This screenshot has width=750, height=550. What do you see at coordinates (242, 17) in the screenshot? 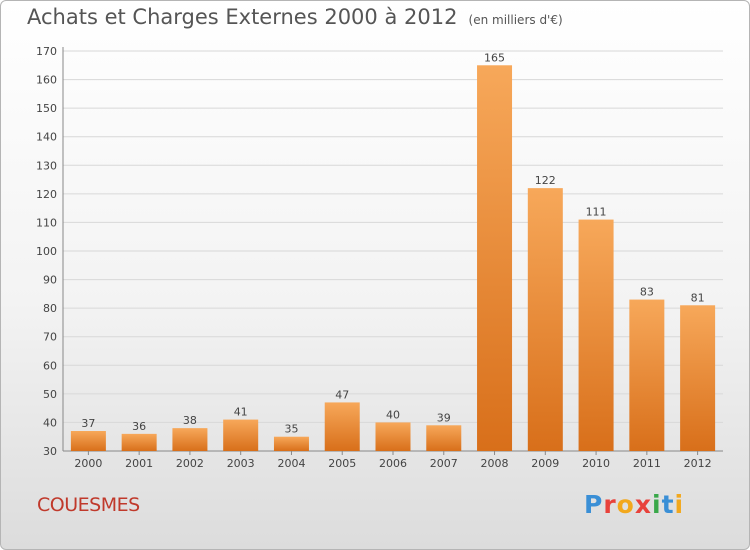
I see `title-main: Achats et Charges Externes 2000 à 2012` at bounding box center [242, 17].